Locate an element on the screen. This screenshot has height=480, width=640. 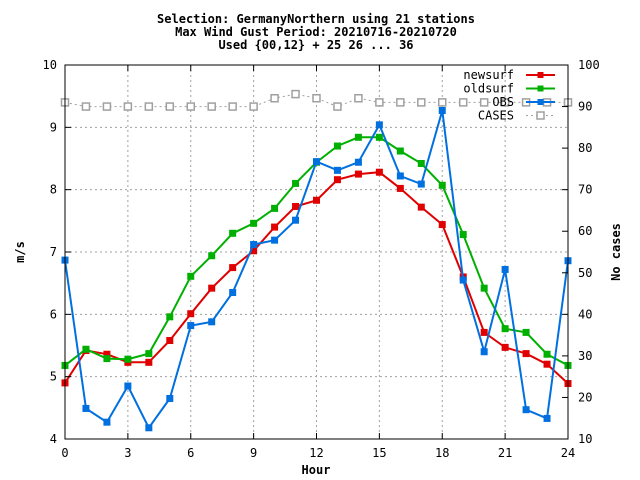
legend-label-oldsurf: oldsurf is located at coordinates (488, 89).